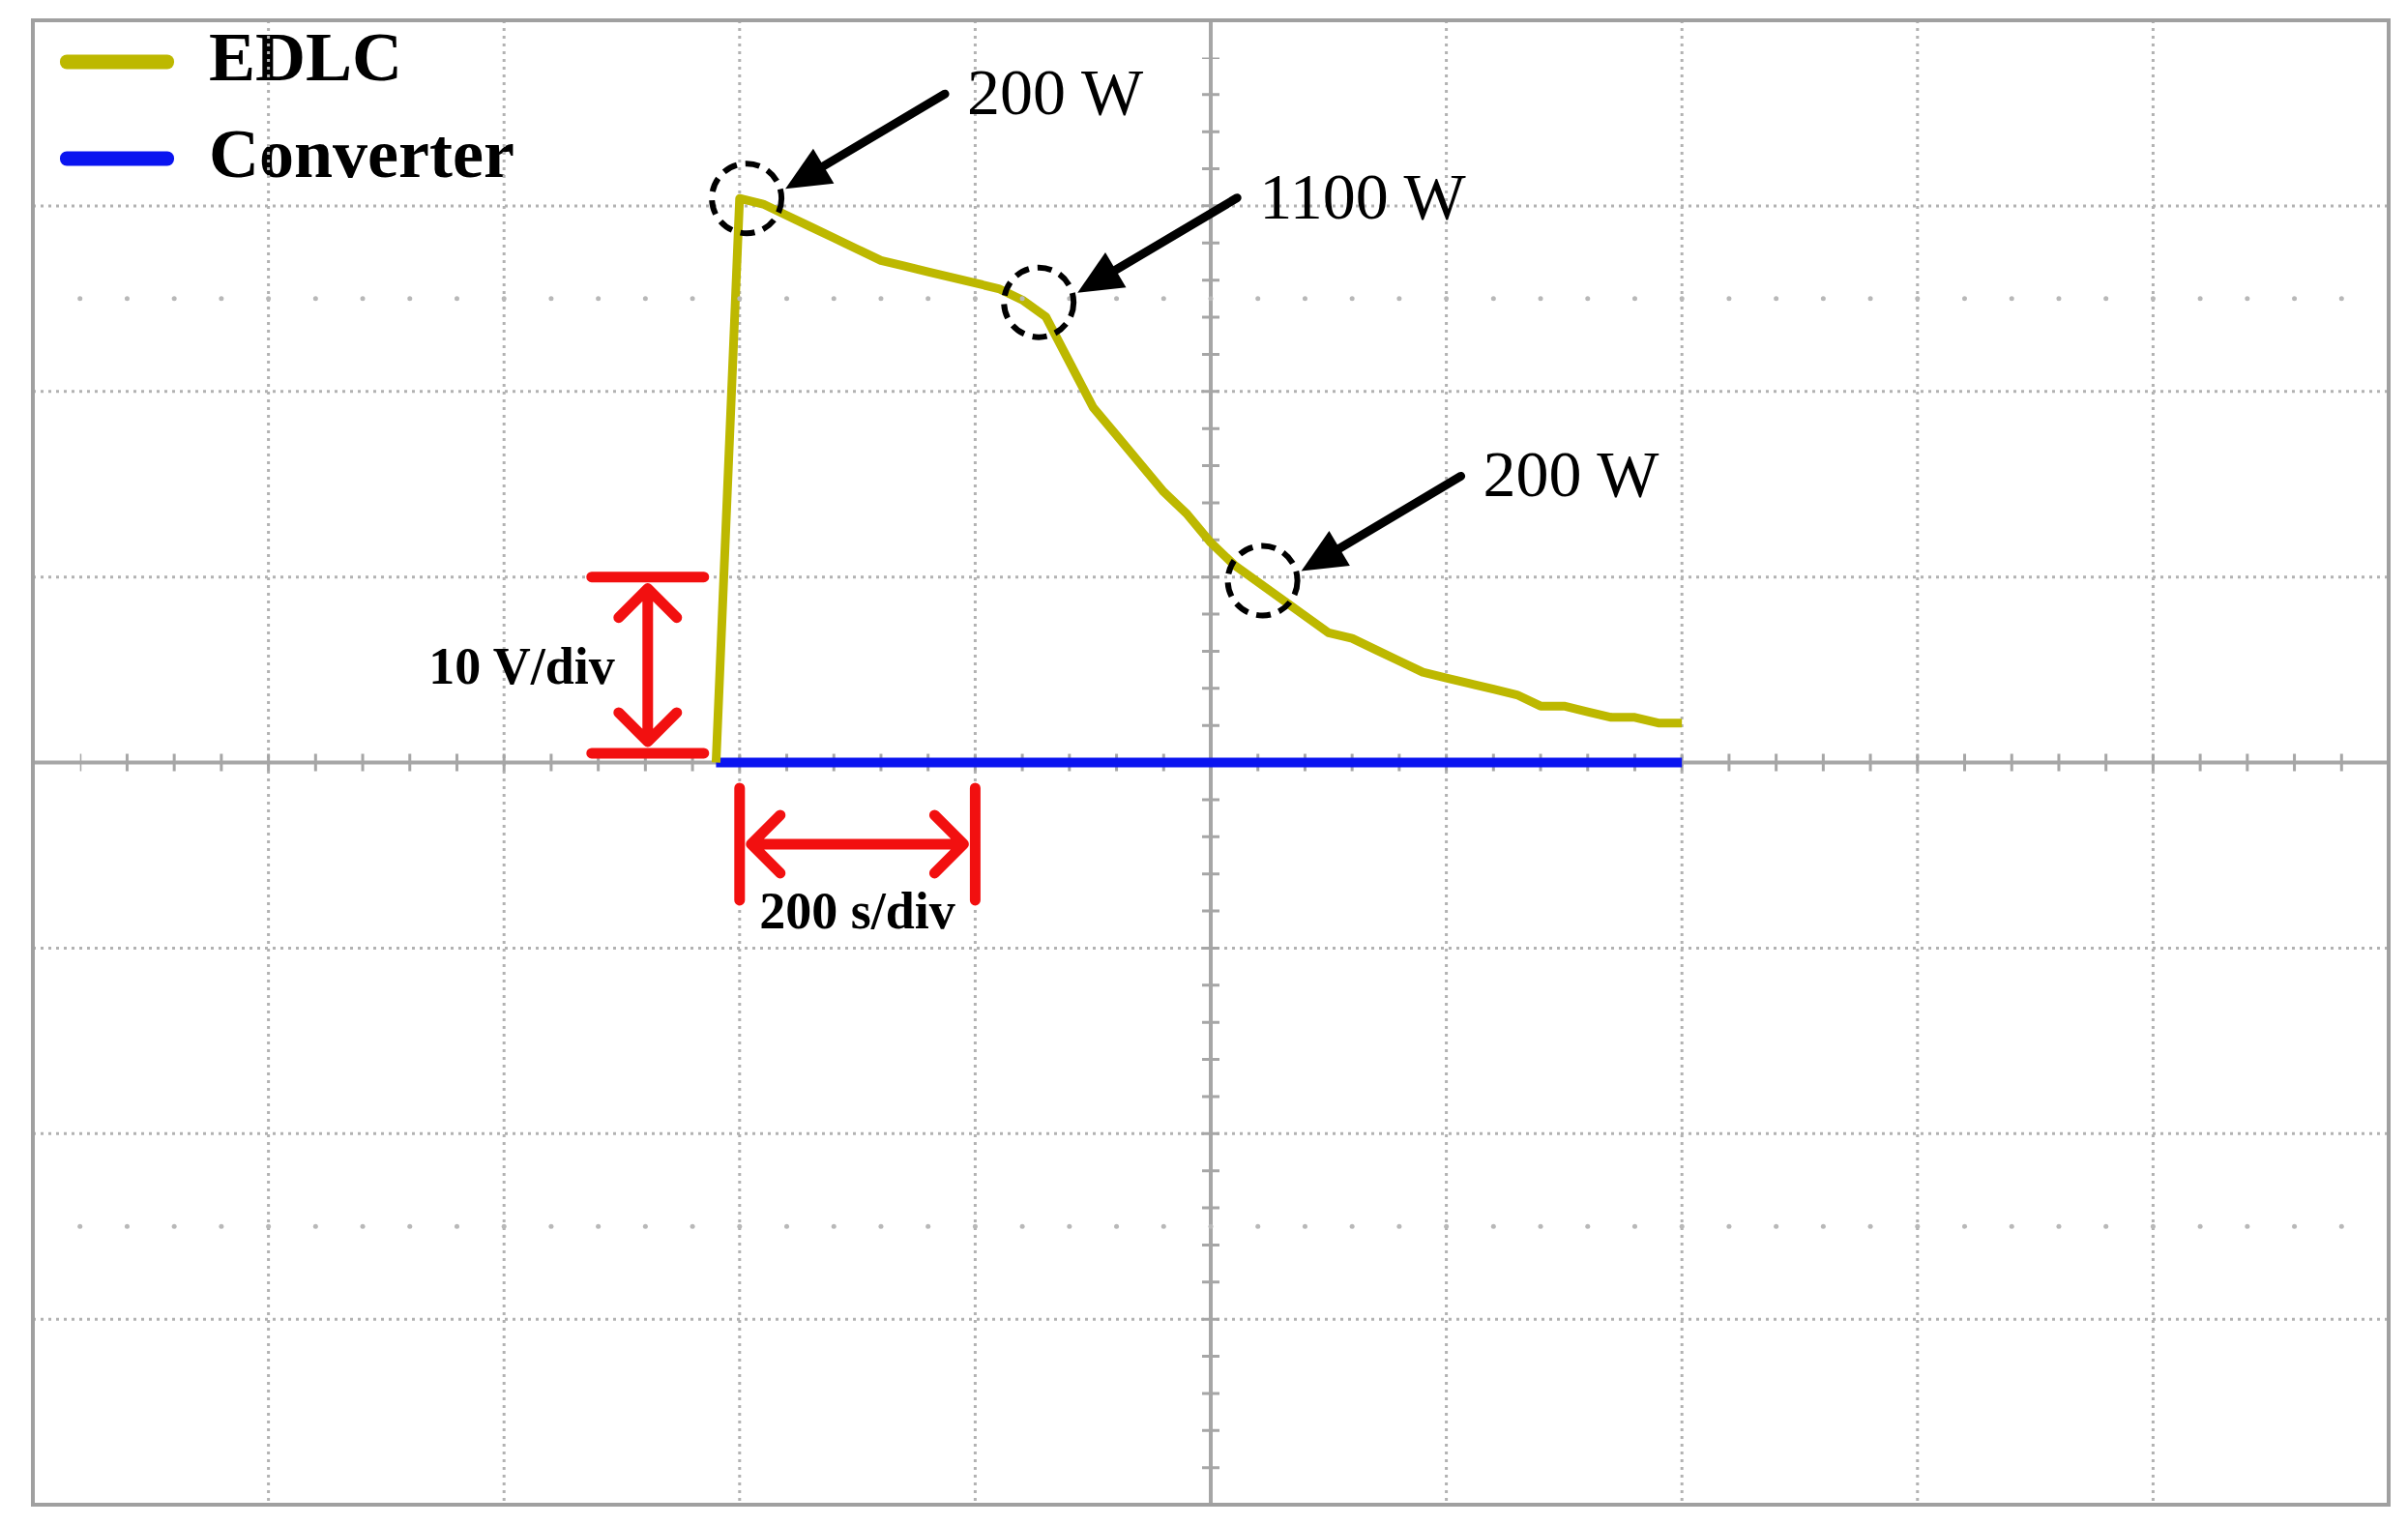 The height and width of the screenshot is (1525, 2408). Describe the element at coordinates (1363, 196) in the screenshot. I see `annotation: 1100 W` at that location.